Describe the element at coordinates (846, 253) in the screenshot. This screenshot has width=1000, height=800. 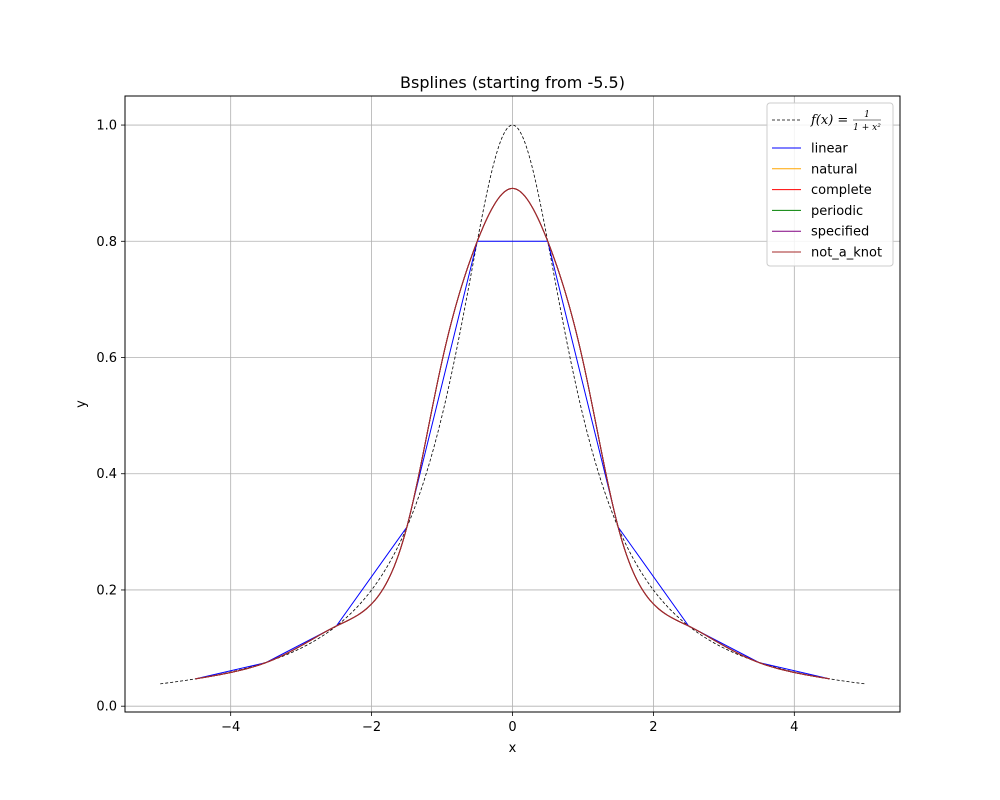
I see `legend-label-not-a-knot: not_a_knot` at that location.